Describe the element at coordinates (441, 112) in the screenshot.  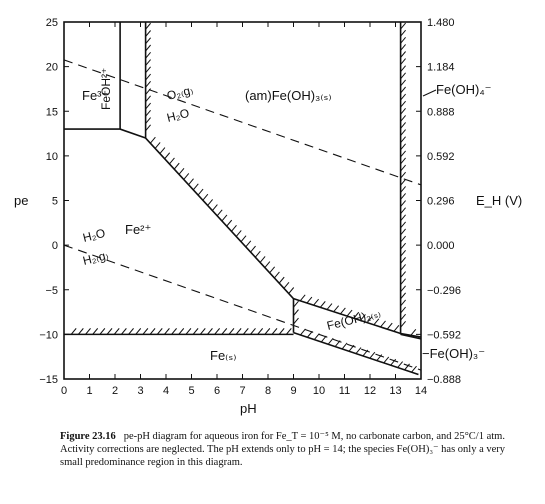
I see `right-tick-label: 0.888` at that location.